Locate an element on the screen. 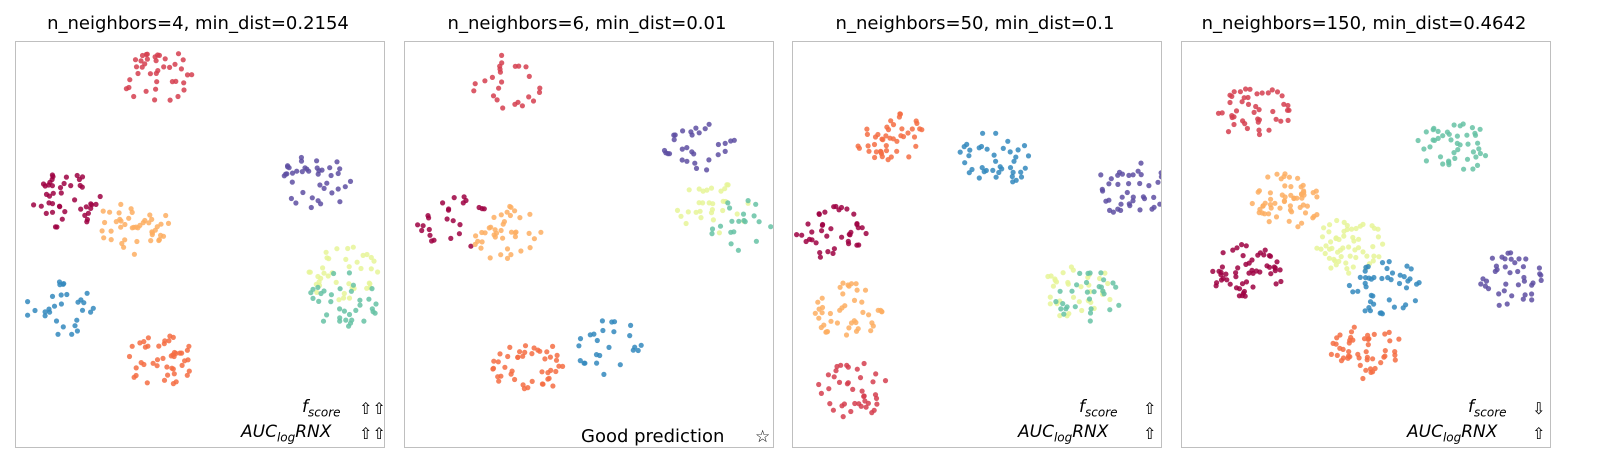 The image size is (1600, 475). panel-title: n_neighbors=150, min_dist=0.4642 is located at coordinates (1364, 23).